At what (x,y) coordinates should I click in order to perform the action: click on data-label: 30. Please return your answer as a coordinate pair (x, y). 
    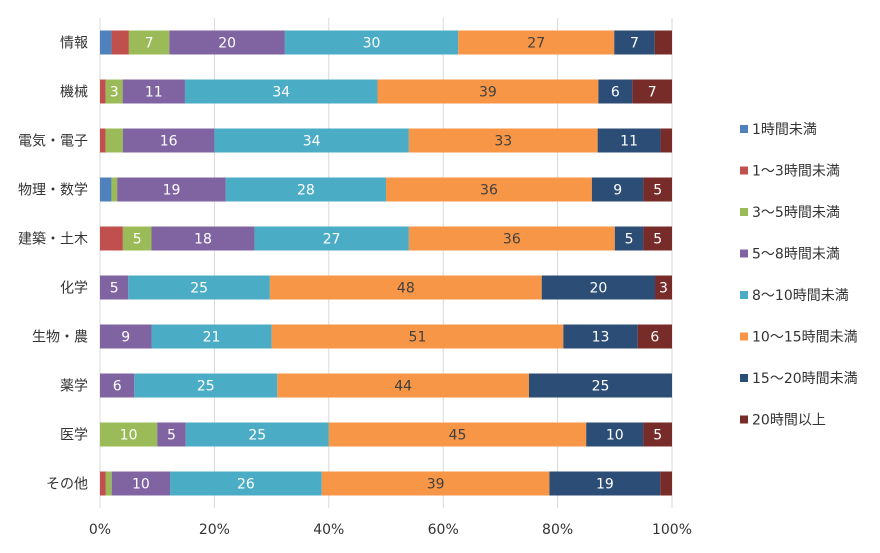
    Looking at the image, I should click on (372, 44).